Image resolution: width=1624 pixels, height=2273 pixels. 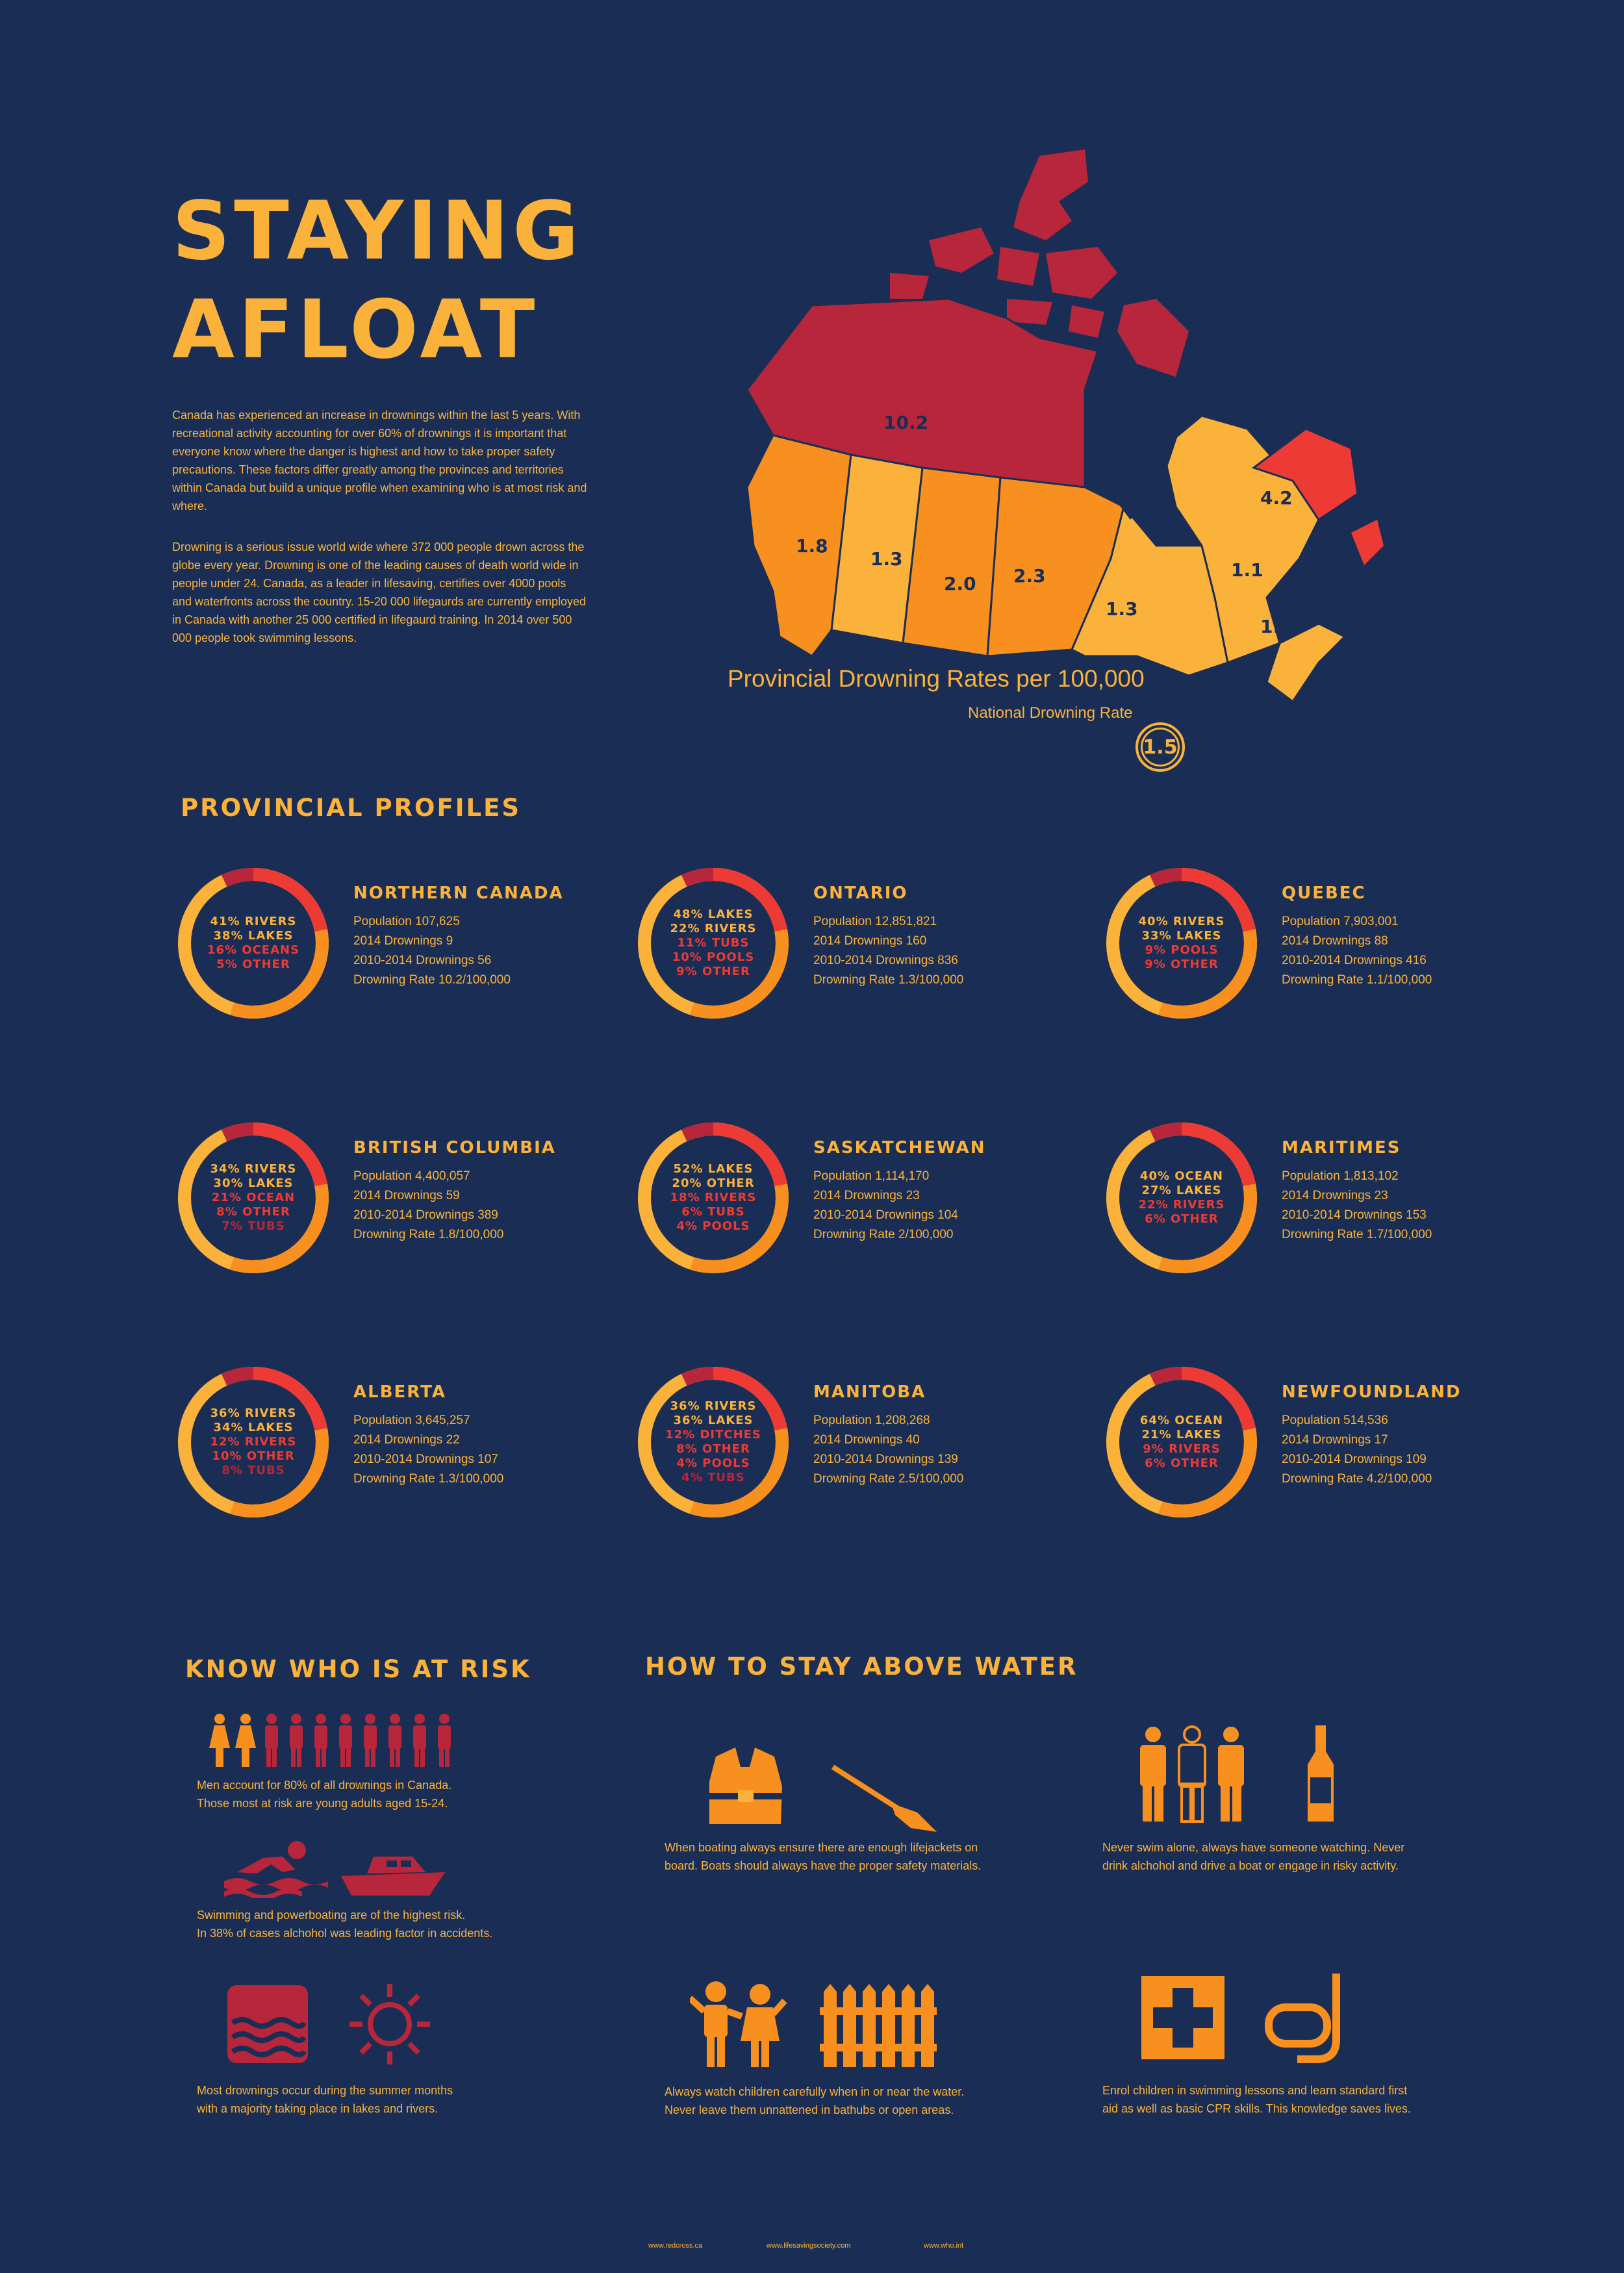 I want to click on people-icons, so click(x=330, y=1741).